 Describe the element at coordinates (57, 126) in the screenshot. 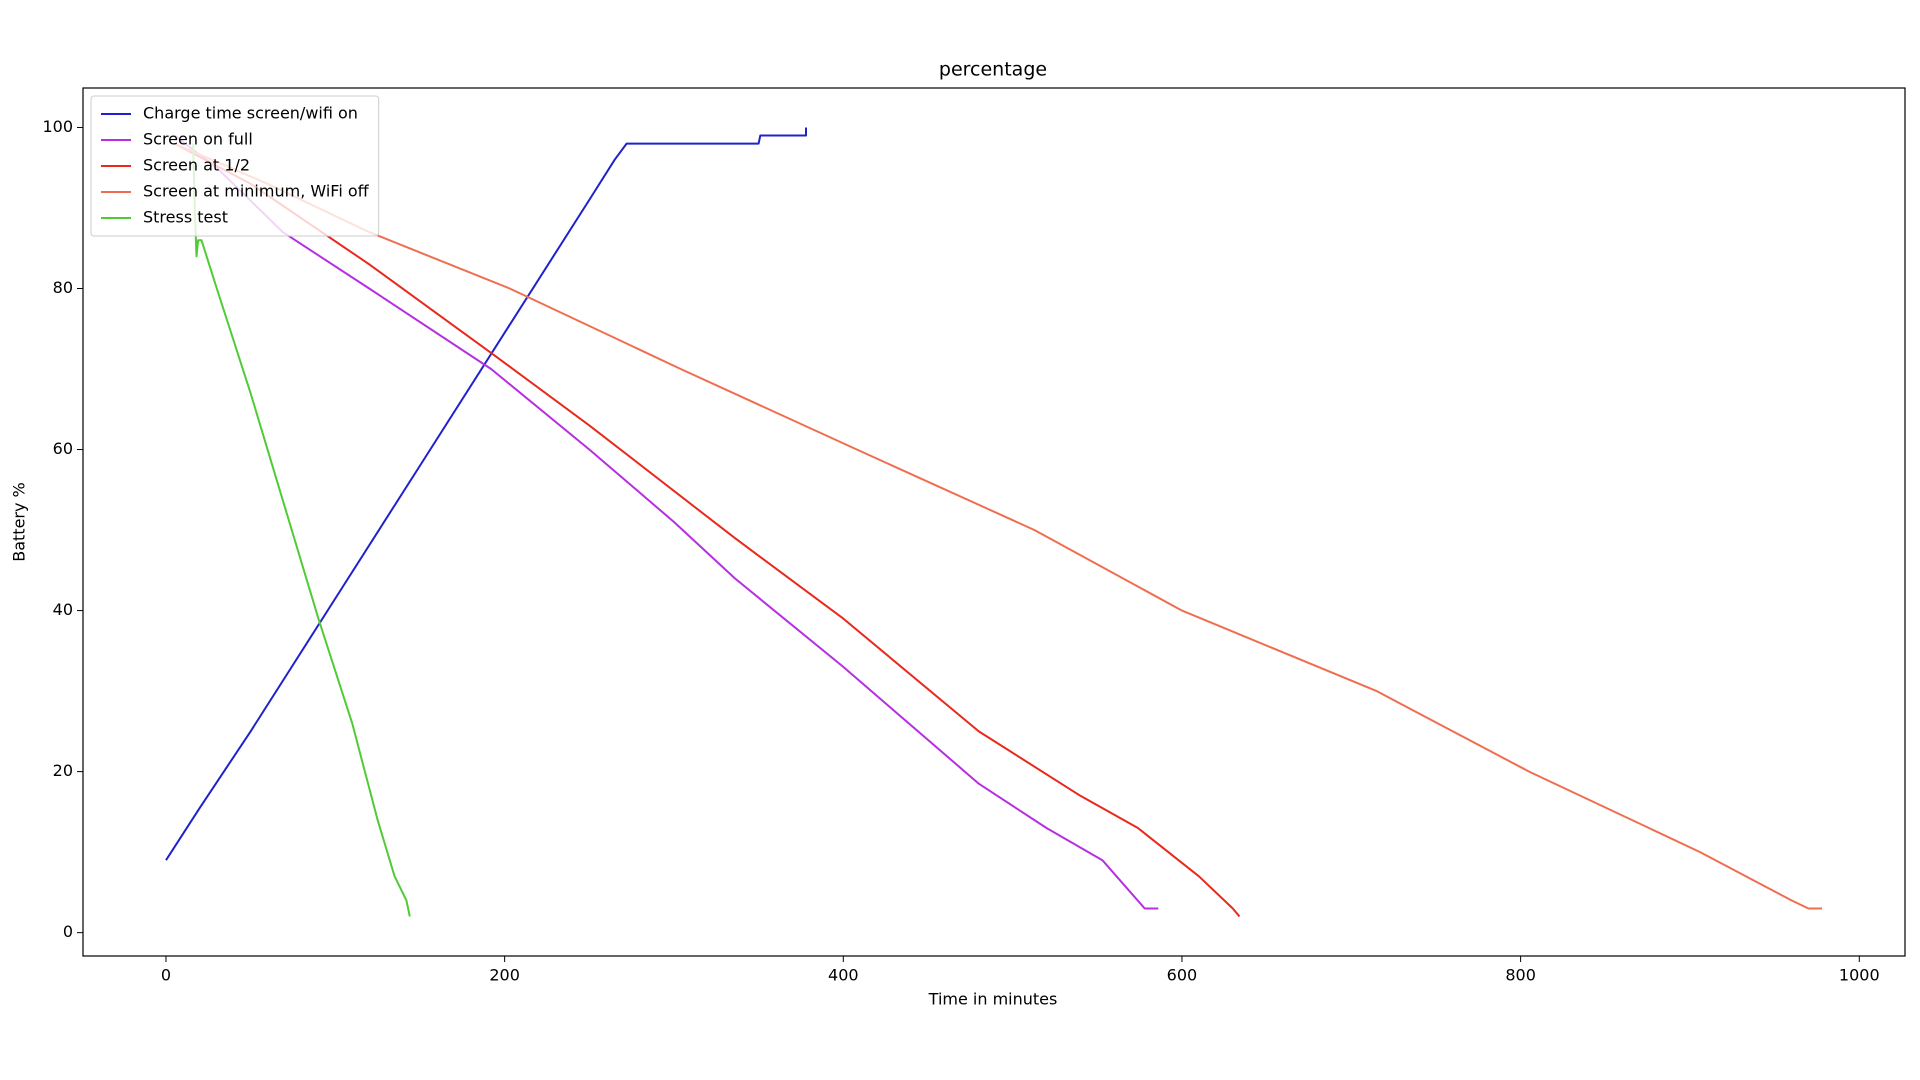

I see `y-tick-label: 100` at that location.